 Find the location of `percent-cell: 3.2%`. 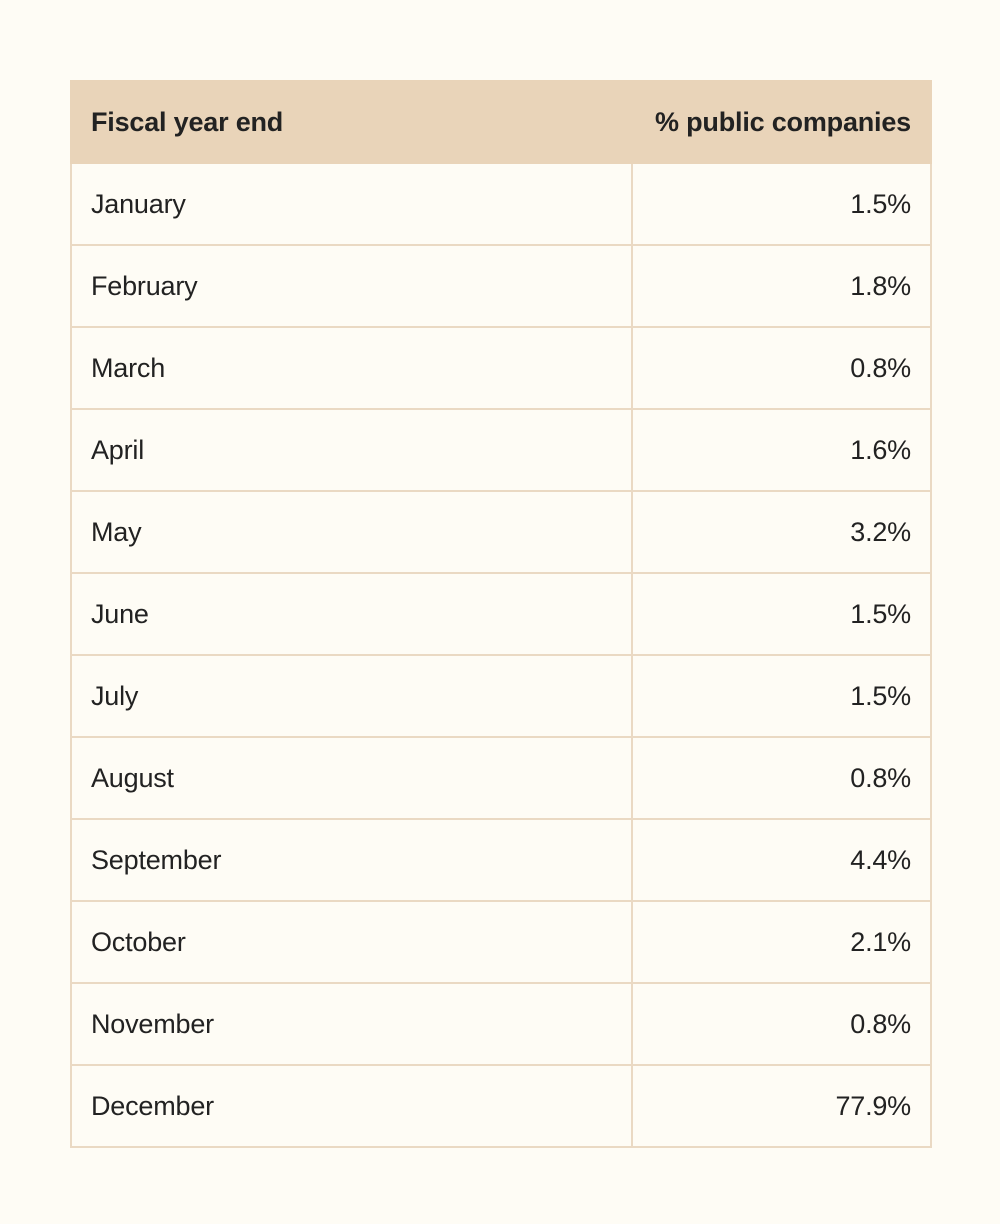

percent-cell: 3.2% is located at coordinates (781, 532).